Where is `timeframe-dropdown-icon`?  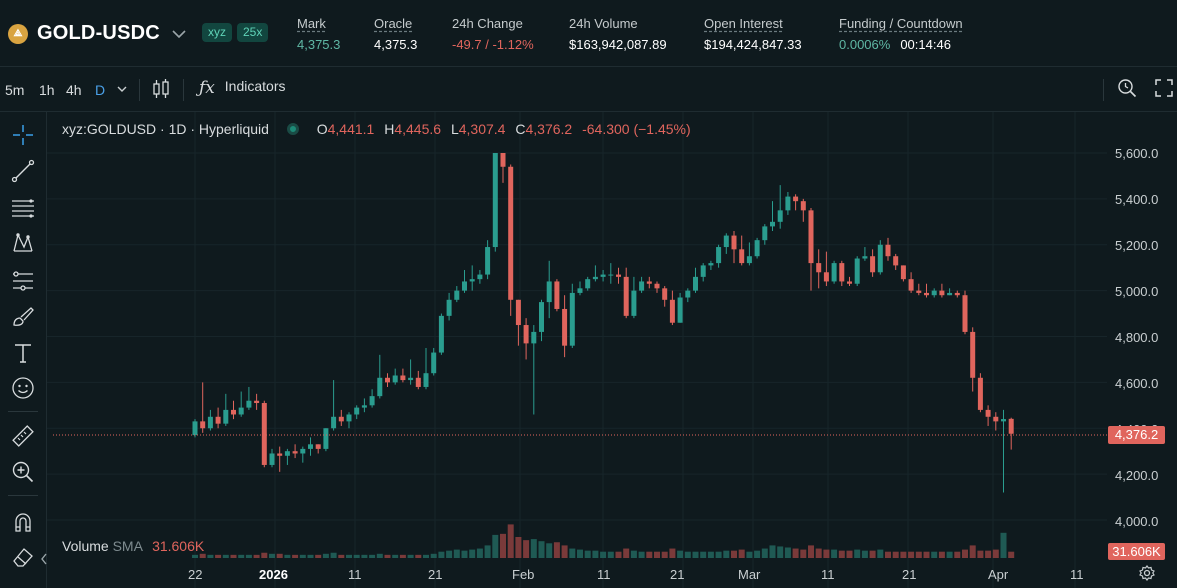 timeframe-dropdown-icon is located at coordinates (122, 88).